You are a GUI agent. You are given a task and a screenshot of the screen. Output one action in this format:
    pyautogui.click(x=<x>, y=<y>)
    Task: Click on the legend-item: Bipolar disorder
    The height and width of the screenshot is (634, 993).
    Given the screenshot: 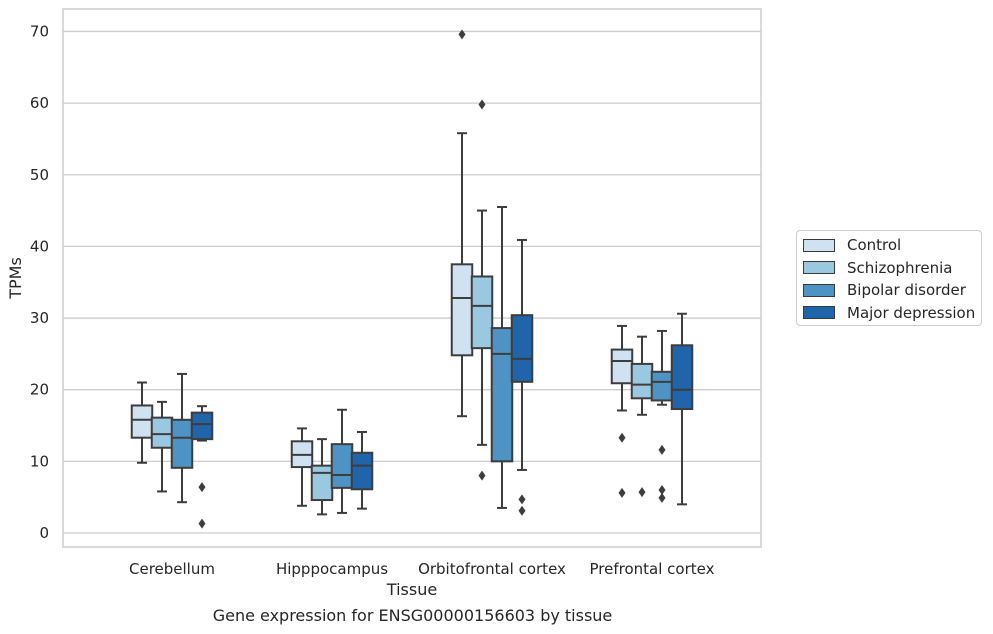 What is the action you would take?
    pyautogui.click(x=892, y=290)
    